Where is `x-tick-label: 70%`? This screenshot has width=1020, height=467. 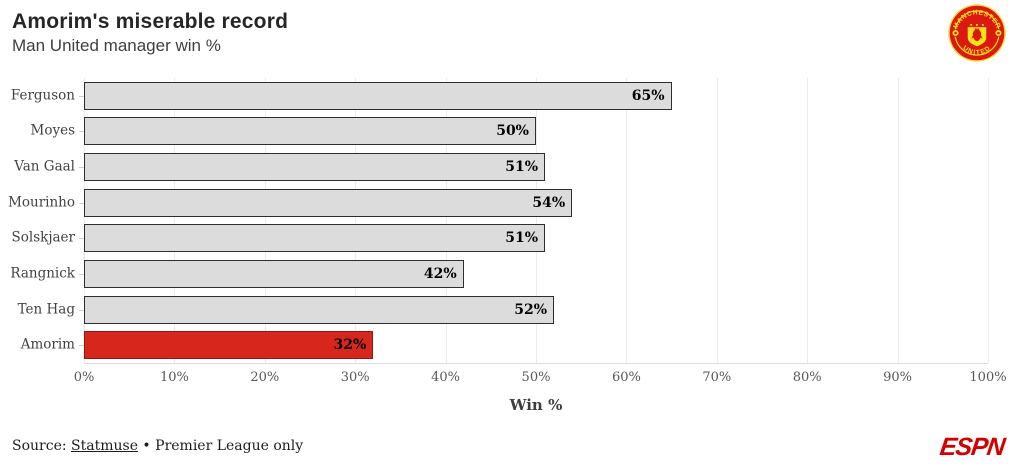 x-tick-label: 70% is located at coordinates (717, 377).